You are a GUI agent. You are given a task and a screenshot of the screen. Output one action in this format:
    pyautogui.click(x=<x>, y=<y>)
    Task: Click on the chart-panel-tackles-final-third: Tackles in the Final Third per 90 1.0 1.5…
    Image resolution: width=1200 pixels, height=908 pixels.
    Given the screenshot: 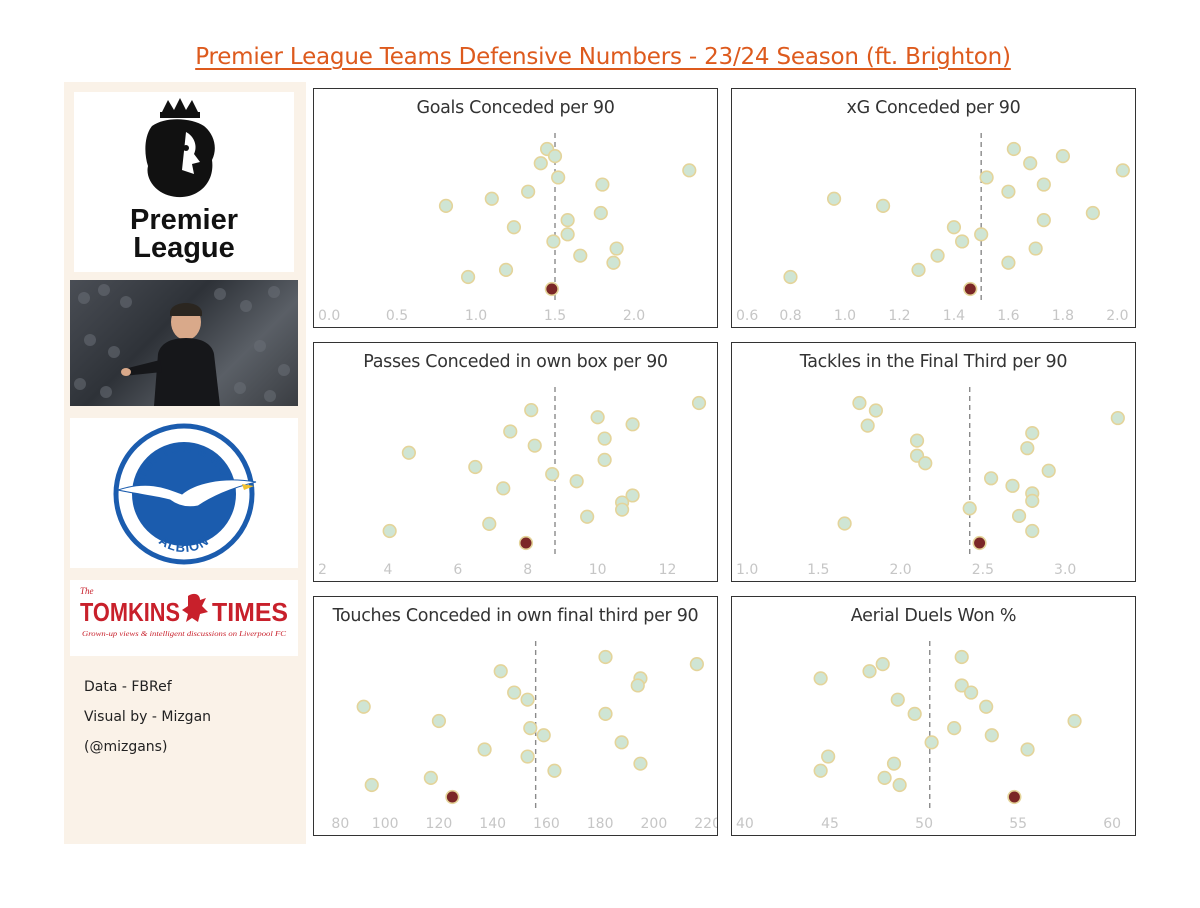 What is the action you would take?
    pyautogui.click(x=933, y=462)
    